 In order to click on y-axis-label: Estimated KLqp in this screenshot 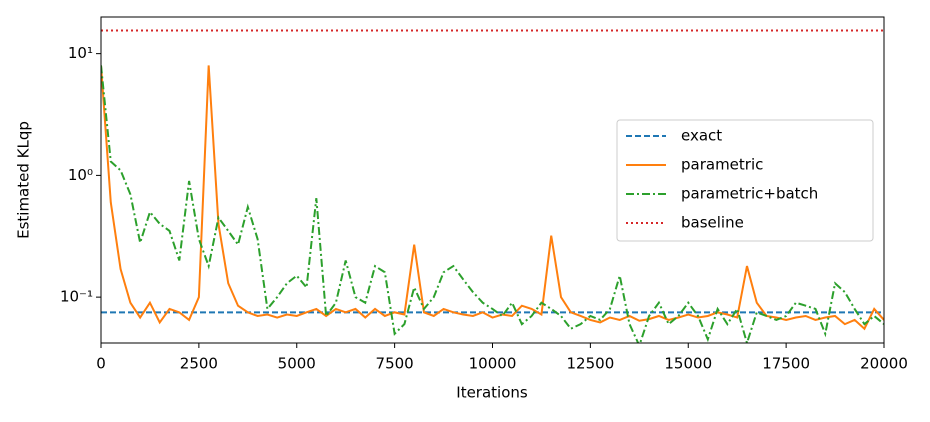, I will do `click(24, 180)`.